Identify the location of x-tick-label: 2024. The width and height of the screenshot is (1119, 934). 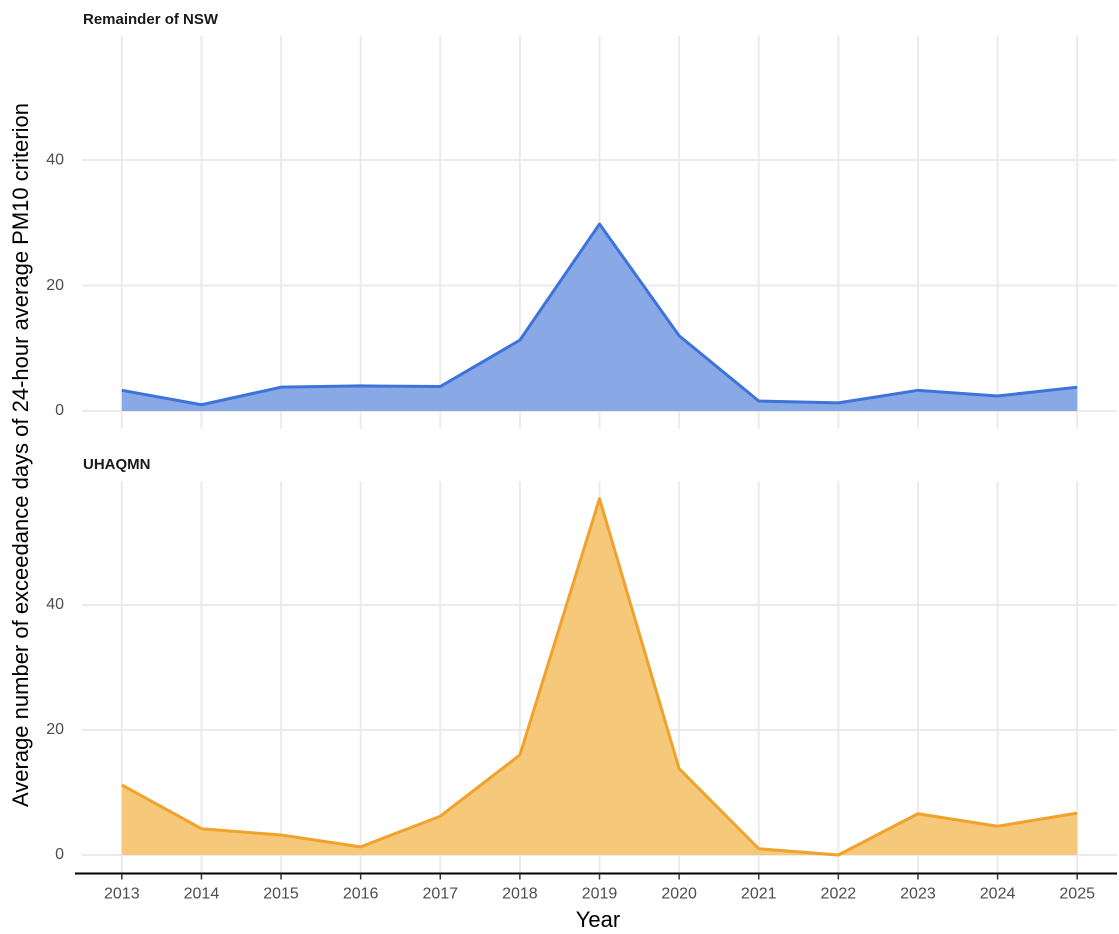
(998, 894).